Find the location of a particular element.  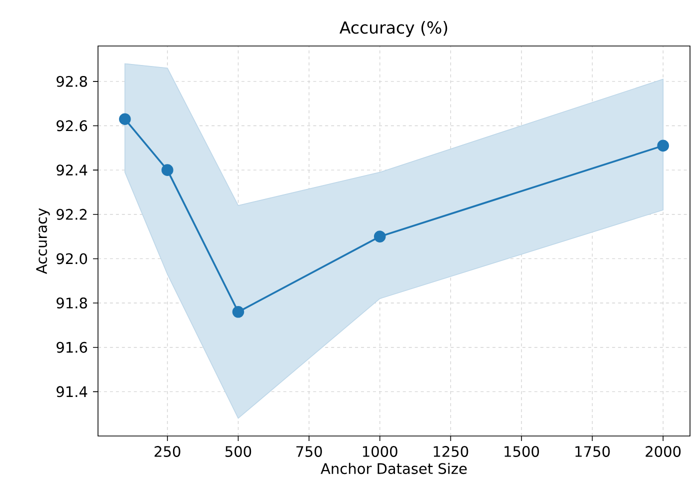

x-tick-label: 750 is located at coordinates (309, 451).